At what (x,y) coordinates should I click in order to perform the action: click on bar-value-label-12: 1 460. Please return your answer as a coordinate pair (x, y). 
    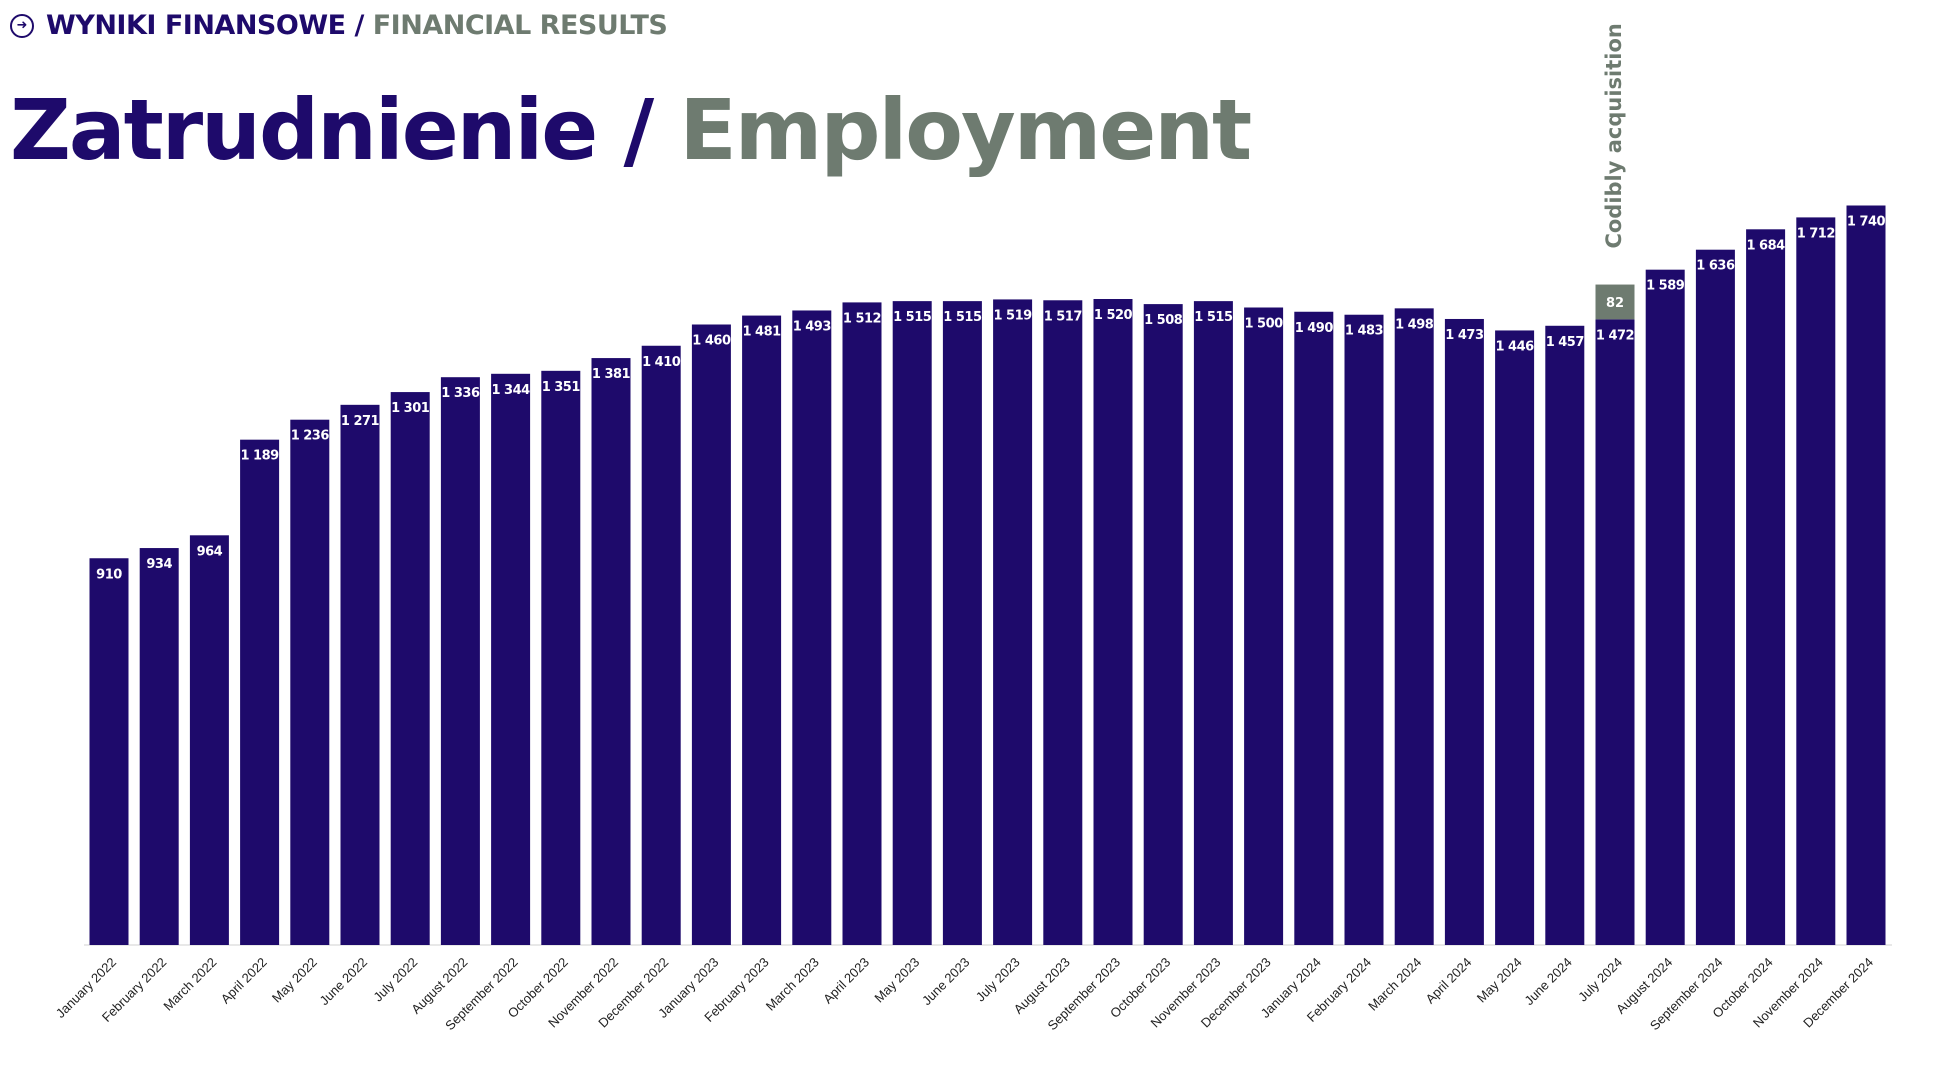
    Looking at the image, I should click on (711, 341).